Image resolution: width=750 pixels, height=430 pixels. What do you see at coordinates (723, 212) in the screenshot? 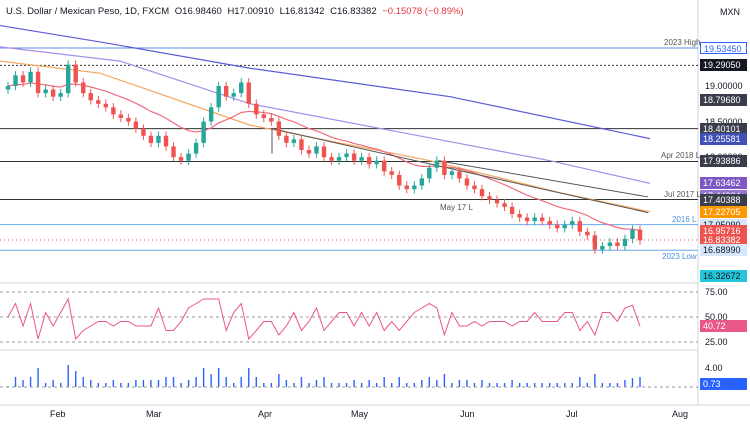
I see `price-tag: 17.22705` at bounding box center [723, 212].